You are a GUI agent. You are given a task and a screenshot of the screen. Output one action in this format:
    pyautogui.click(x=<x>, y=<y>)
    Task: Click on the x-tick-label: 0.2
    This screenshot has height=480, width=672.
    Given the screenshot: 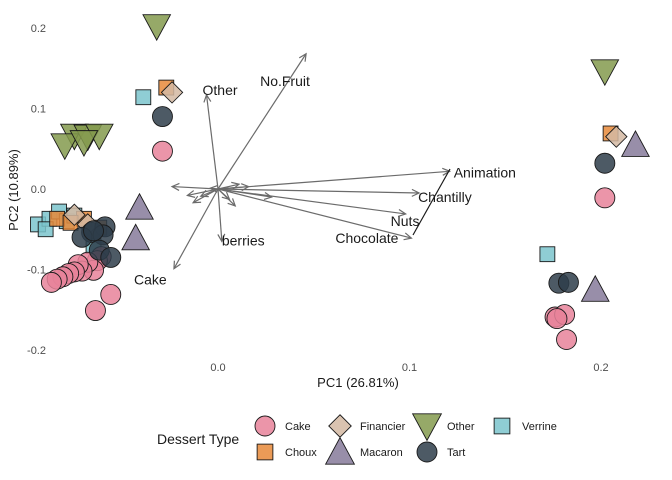 What is the action you would take?
    pyautogui.click(x=600, y=368)
    